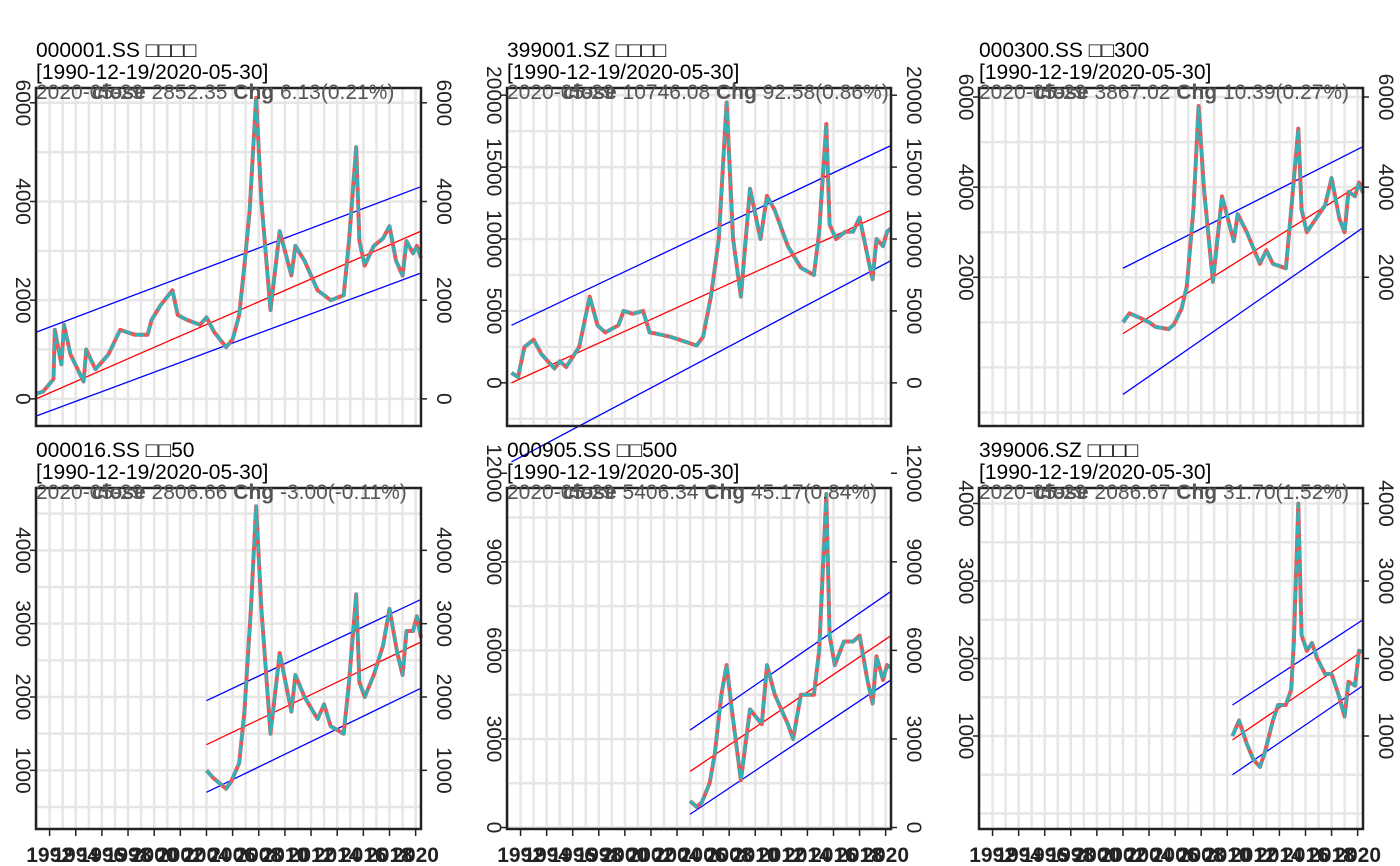 This screenshot has height=866, width=1400. What do you see at coordinates (664, 492) in the screenshot?
I see `close-value: 5406.34` at bounding box center [664, 492].